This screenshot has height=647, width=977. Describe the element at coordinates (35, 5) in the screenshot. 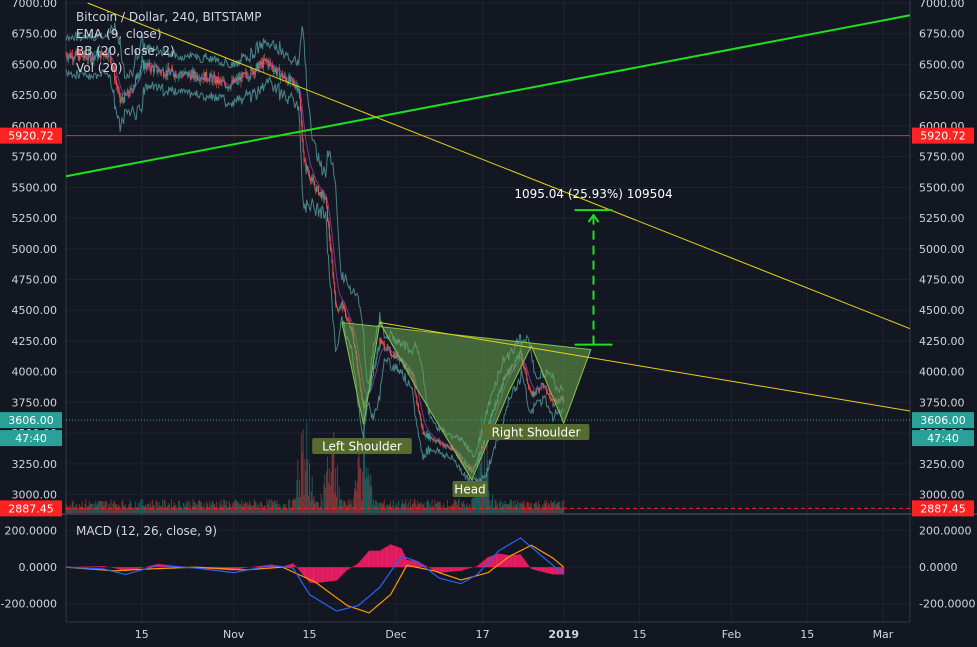

I see `left-axis-tick: 7000.00` at that location.